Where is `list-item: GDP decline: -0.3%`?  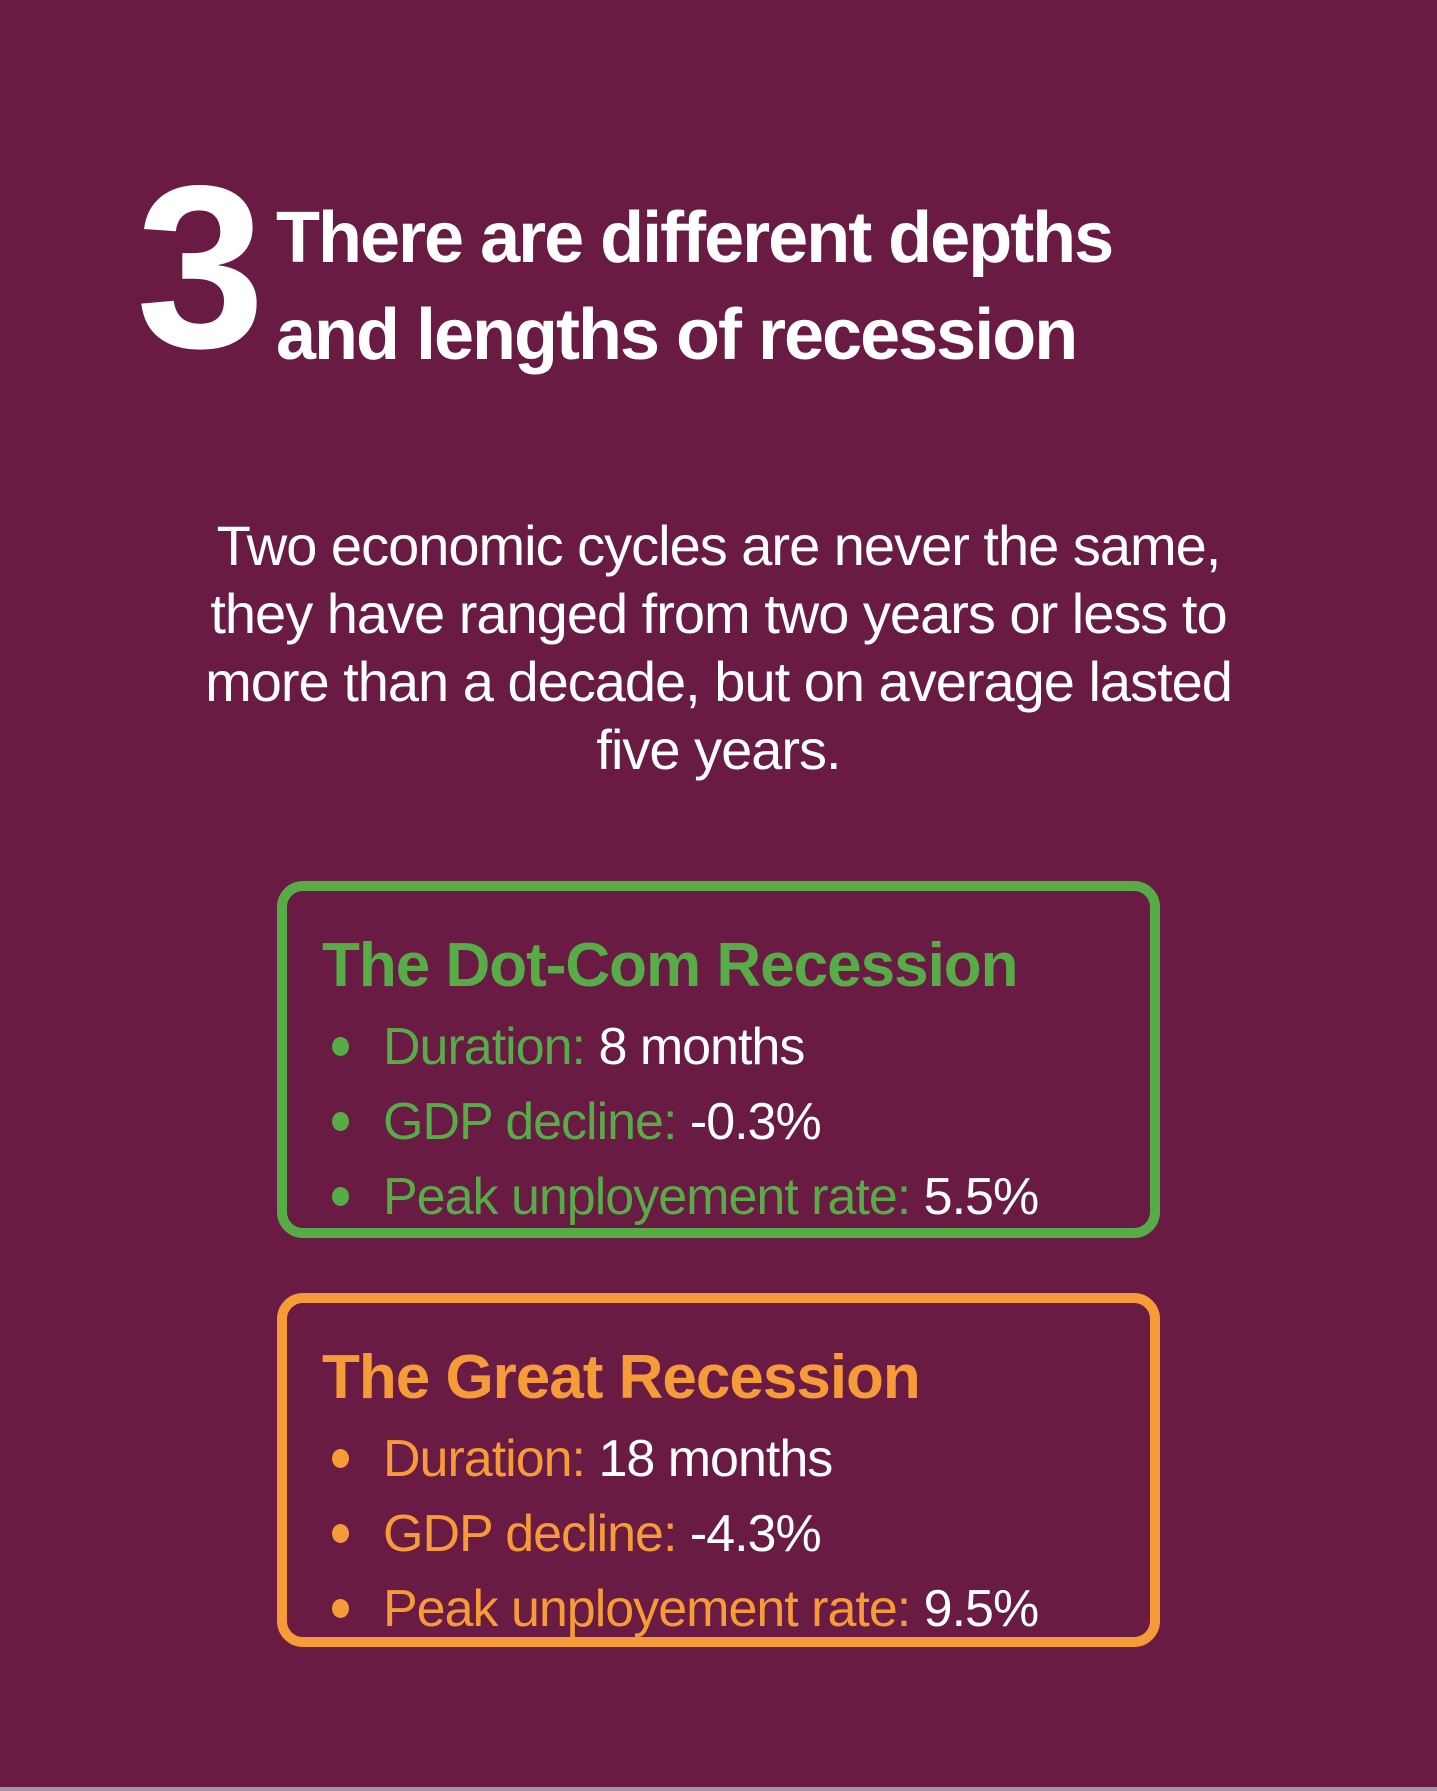 list-item: GDP decline: -0.3% is located at coordinates (724, 1121).